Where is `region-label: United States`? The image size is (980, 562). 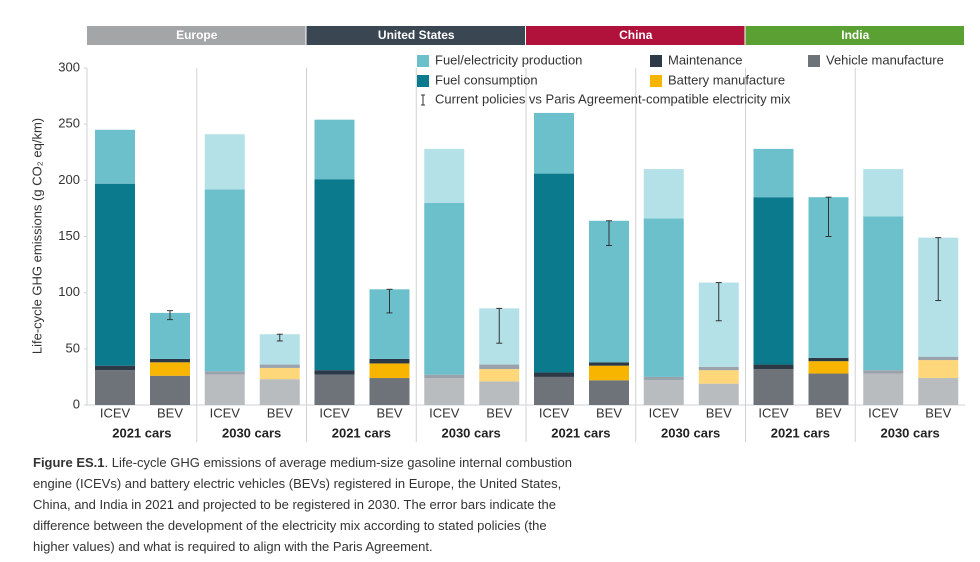 region-label: United States is located at coordinates (416, 35).